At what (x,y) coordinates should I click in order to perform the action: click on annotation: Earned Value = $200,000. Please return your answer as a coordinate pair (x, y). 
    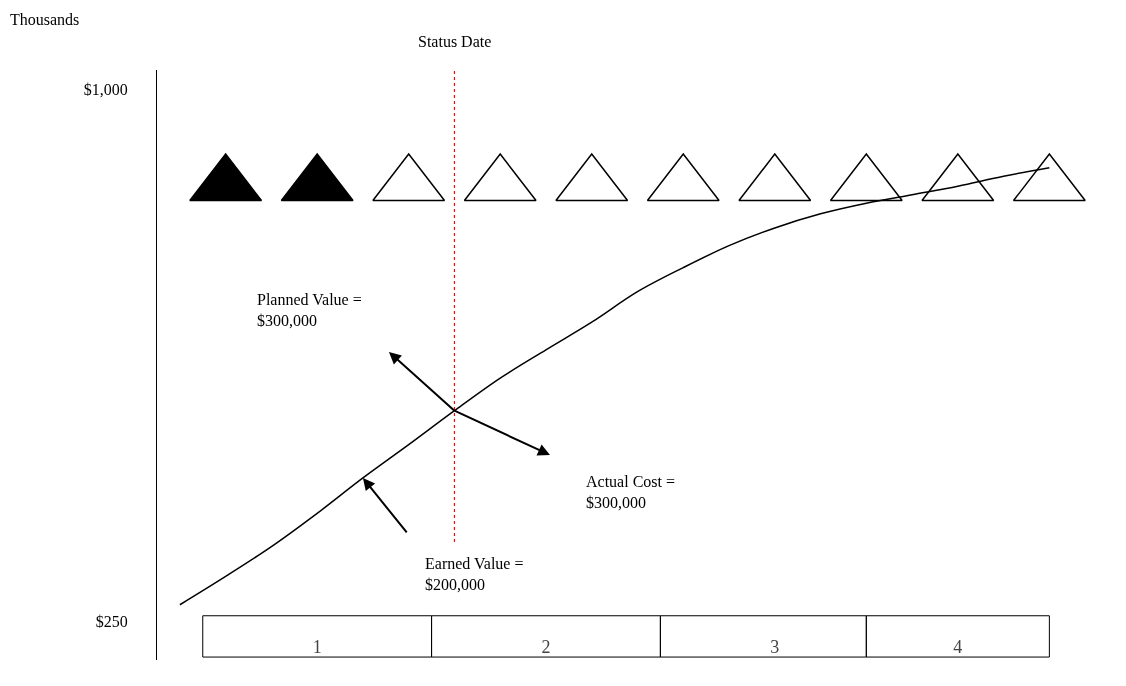
    Looking at the image, I should click on (474, 574).